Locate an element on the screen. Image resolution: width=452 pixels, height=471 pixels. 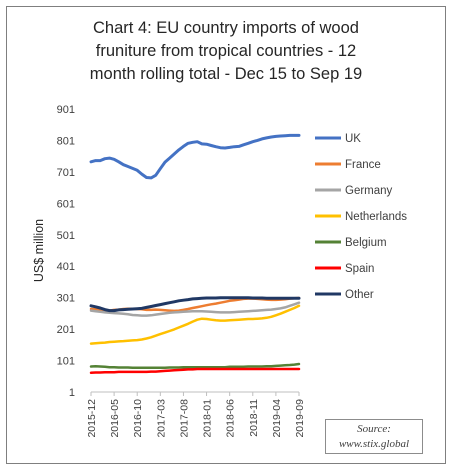
x-tick-label: 2018-06 is located at coordinates (231, 418).